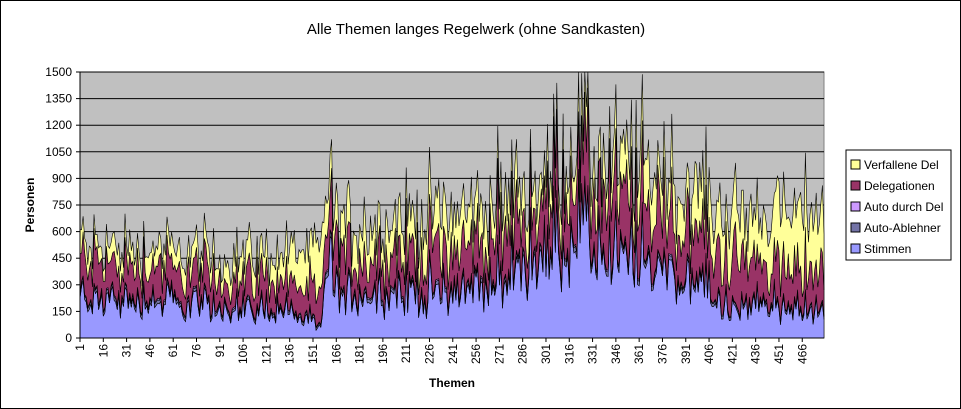 Image resolution: width=961 pixels, height=409 pixels. I want to click on legend-label-auto_durch_del: Auto durch Del, so click(903, 207).